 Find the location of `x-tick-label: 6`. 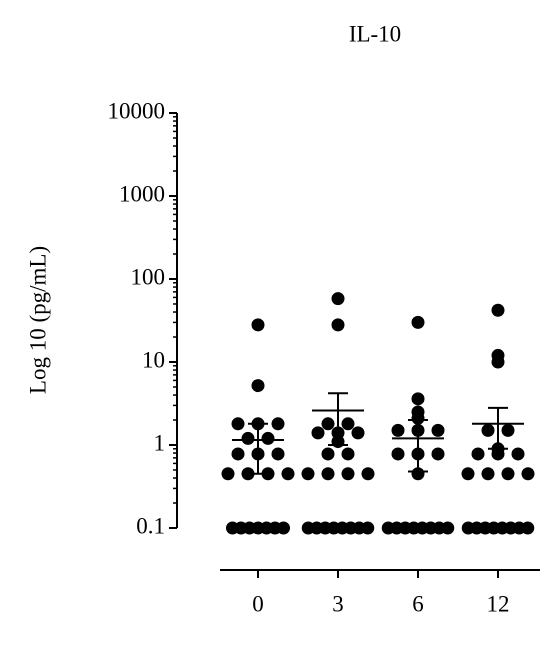

x-tick-label: 6 is located at coordinates (418, 603).